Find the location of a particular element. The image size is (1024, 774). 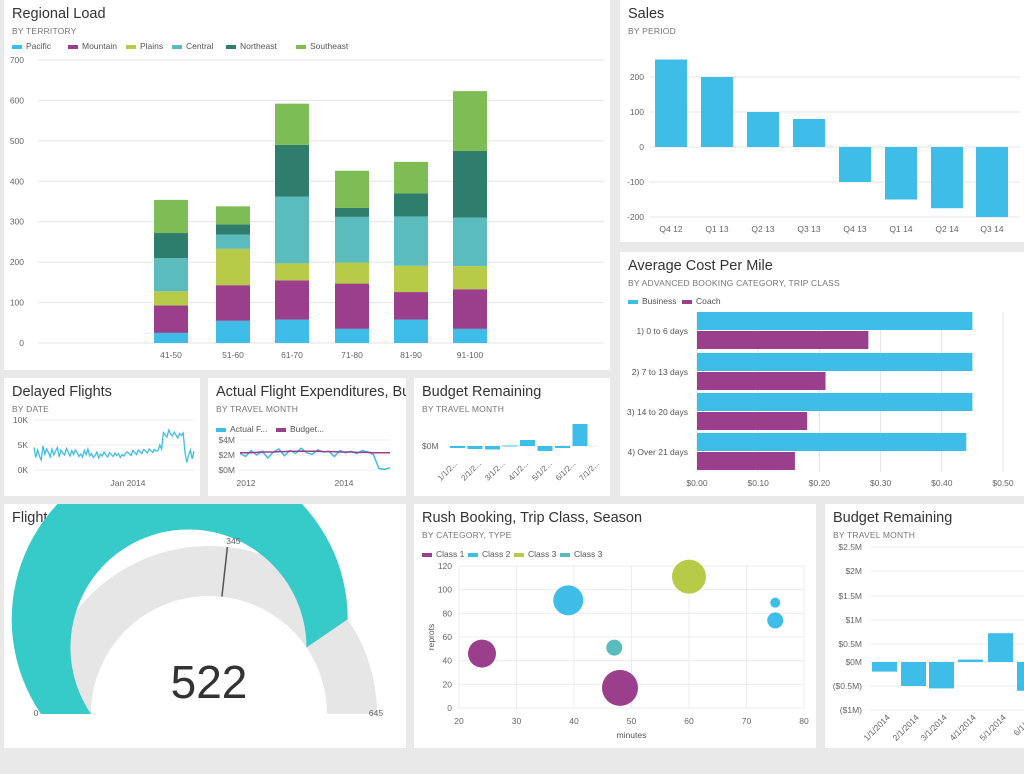

x-tick-label: 70 is located at coordinates (747, 721).